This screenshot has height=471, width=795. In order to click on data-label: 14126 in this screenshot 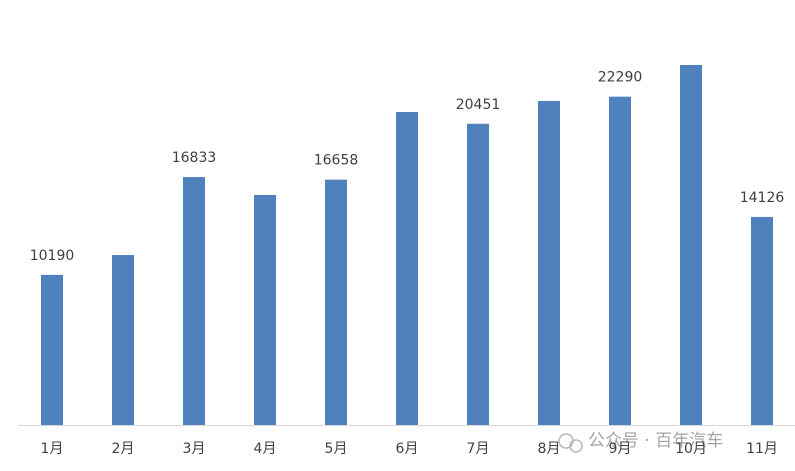, I will do `click(762, 198)`.